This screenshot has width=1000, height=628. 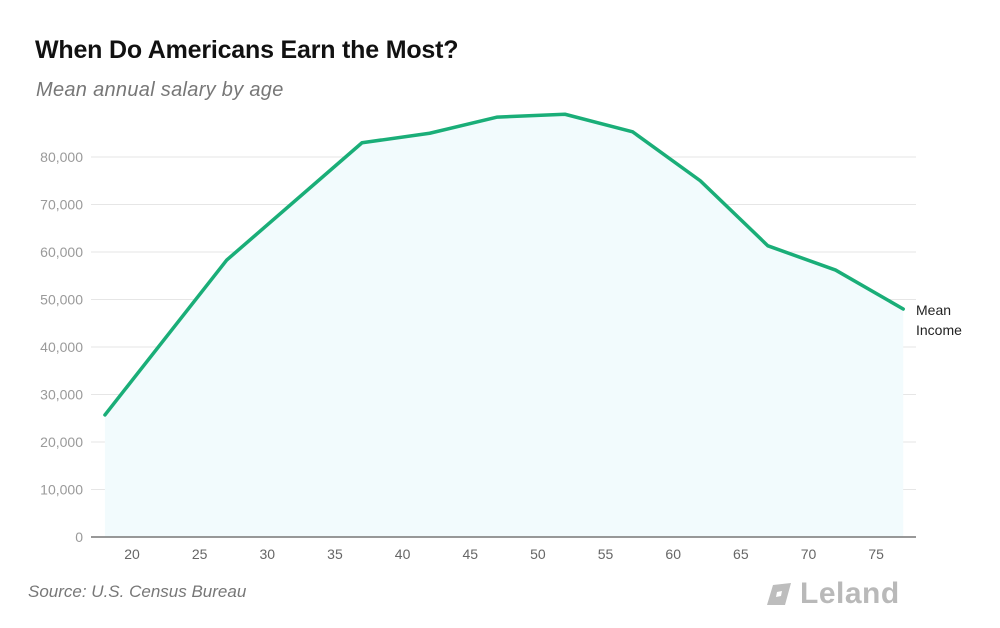 What do you see at coordinates (876, 554) in the screenshot?
I see `x-tick-label: 75` at bounding box center [876, 554].